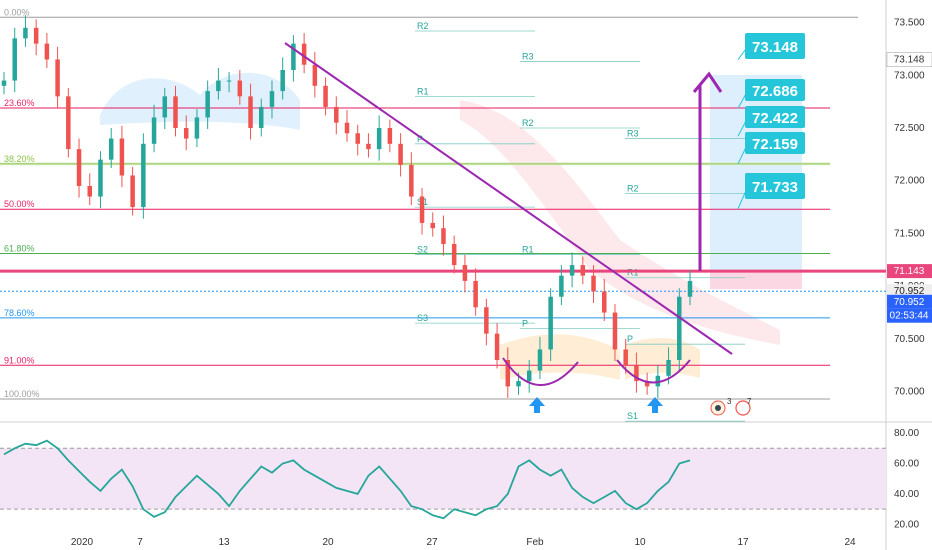 The width and height of the screenshot is (932, 550). What do you see at coordinates (82, 542) in the screenshot?
I see `time-tick-label: 2020` at bounding box center [82, 542].